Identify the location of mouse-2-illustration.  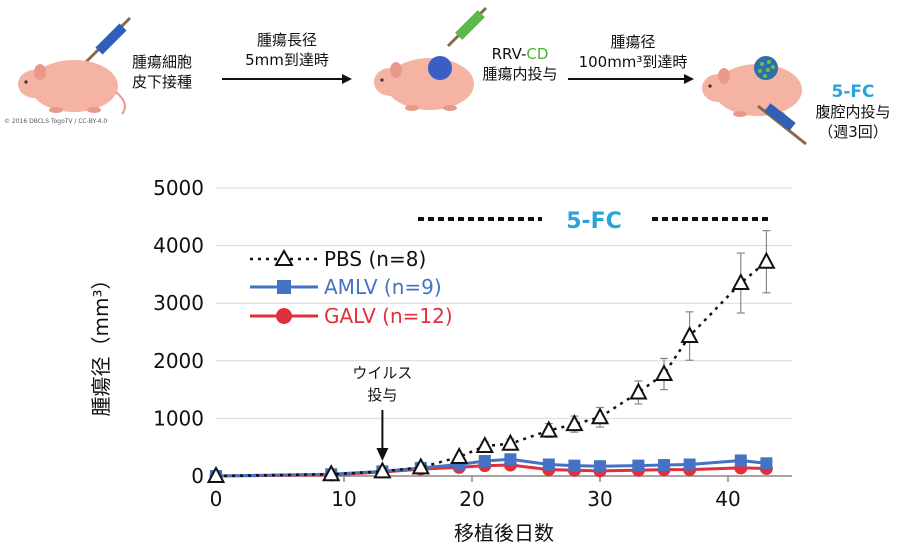
(431, 58).